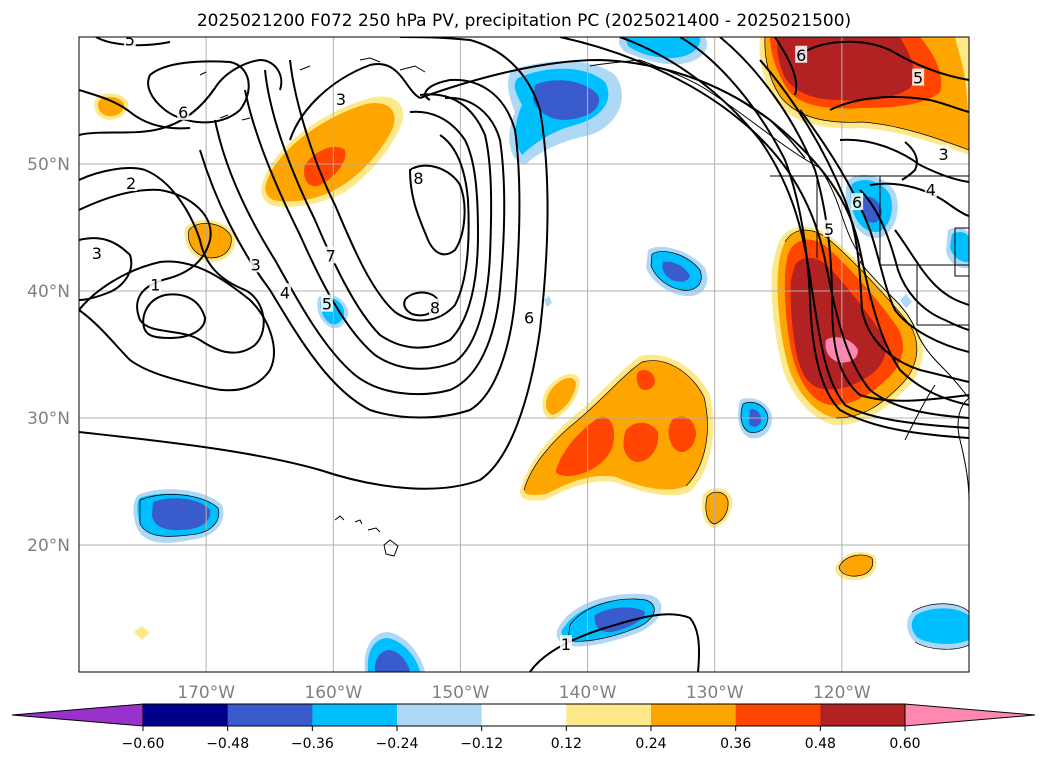  I want to click on colorbar-frame, so click(524, 715).